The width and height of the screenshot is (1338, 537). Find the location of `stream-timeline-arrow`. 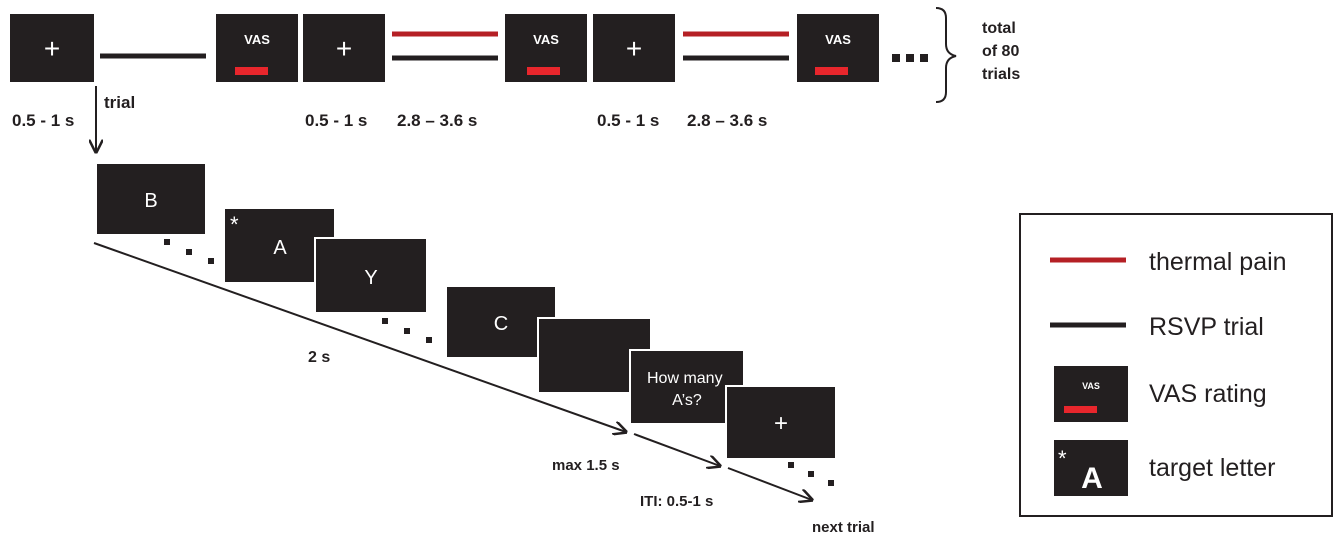

stream-timeline-arrow is located at coordinates (359, 337).